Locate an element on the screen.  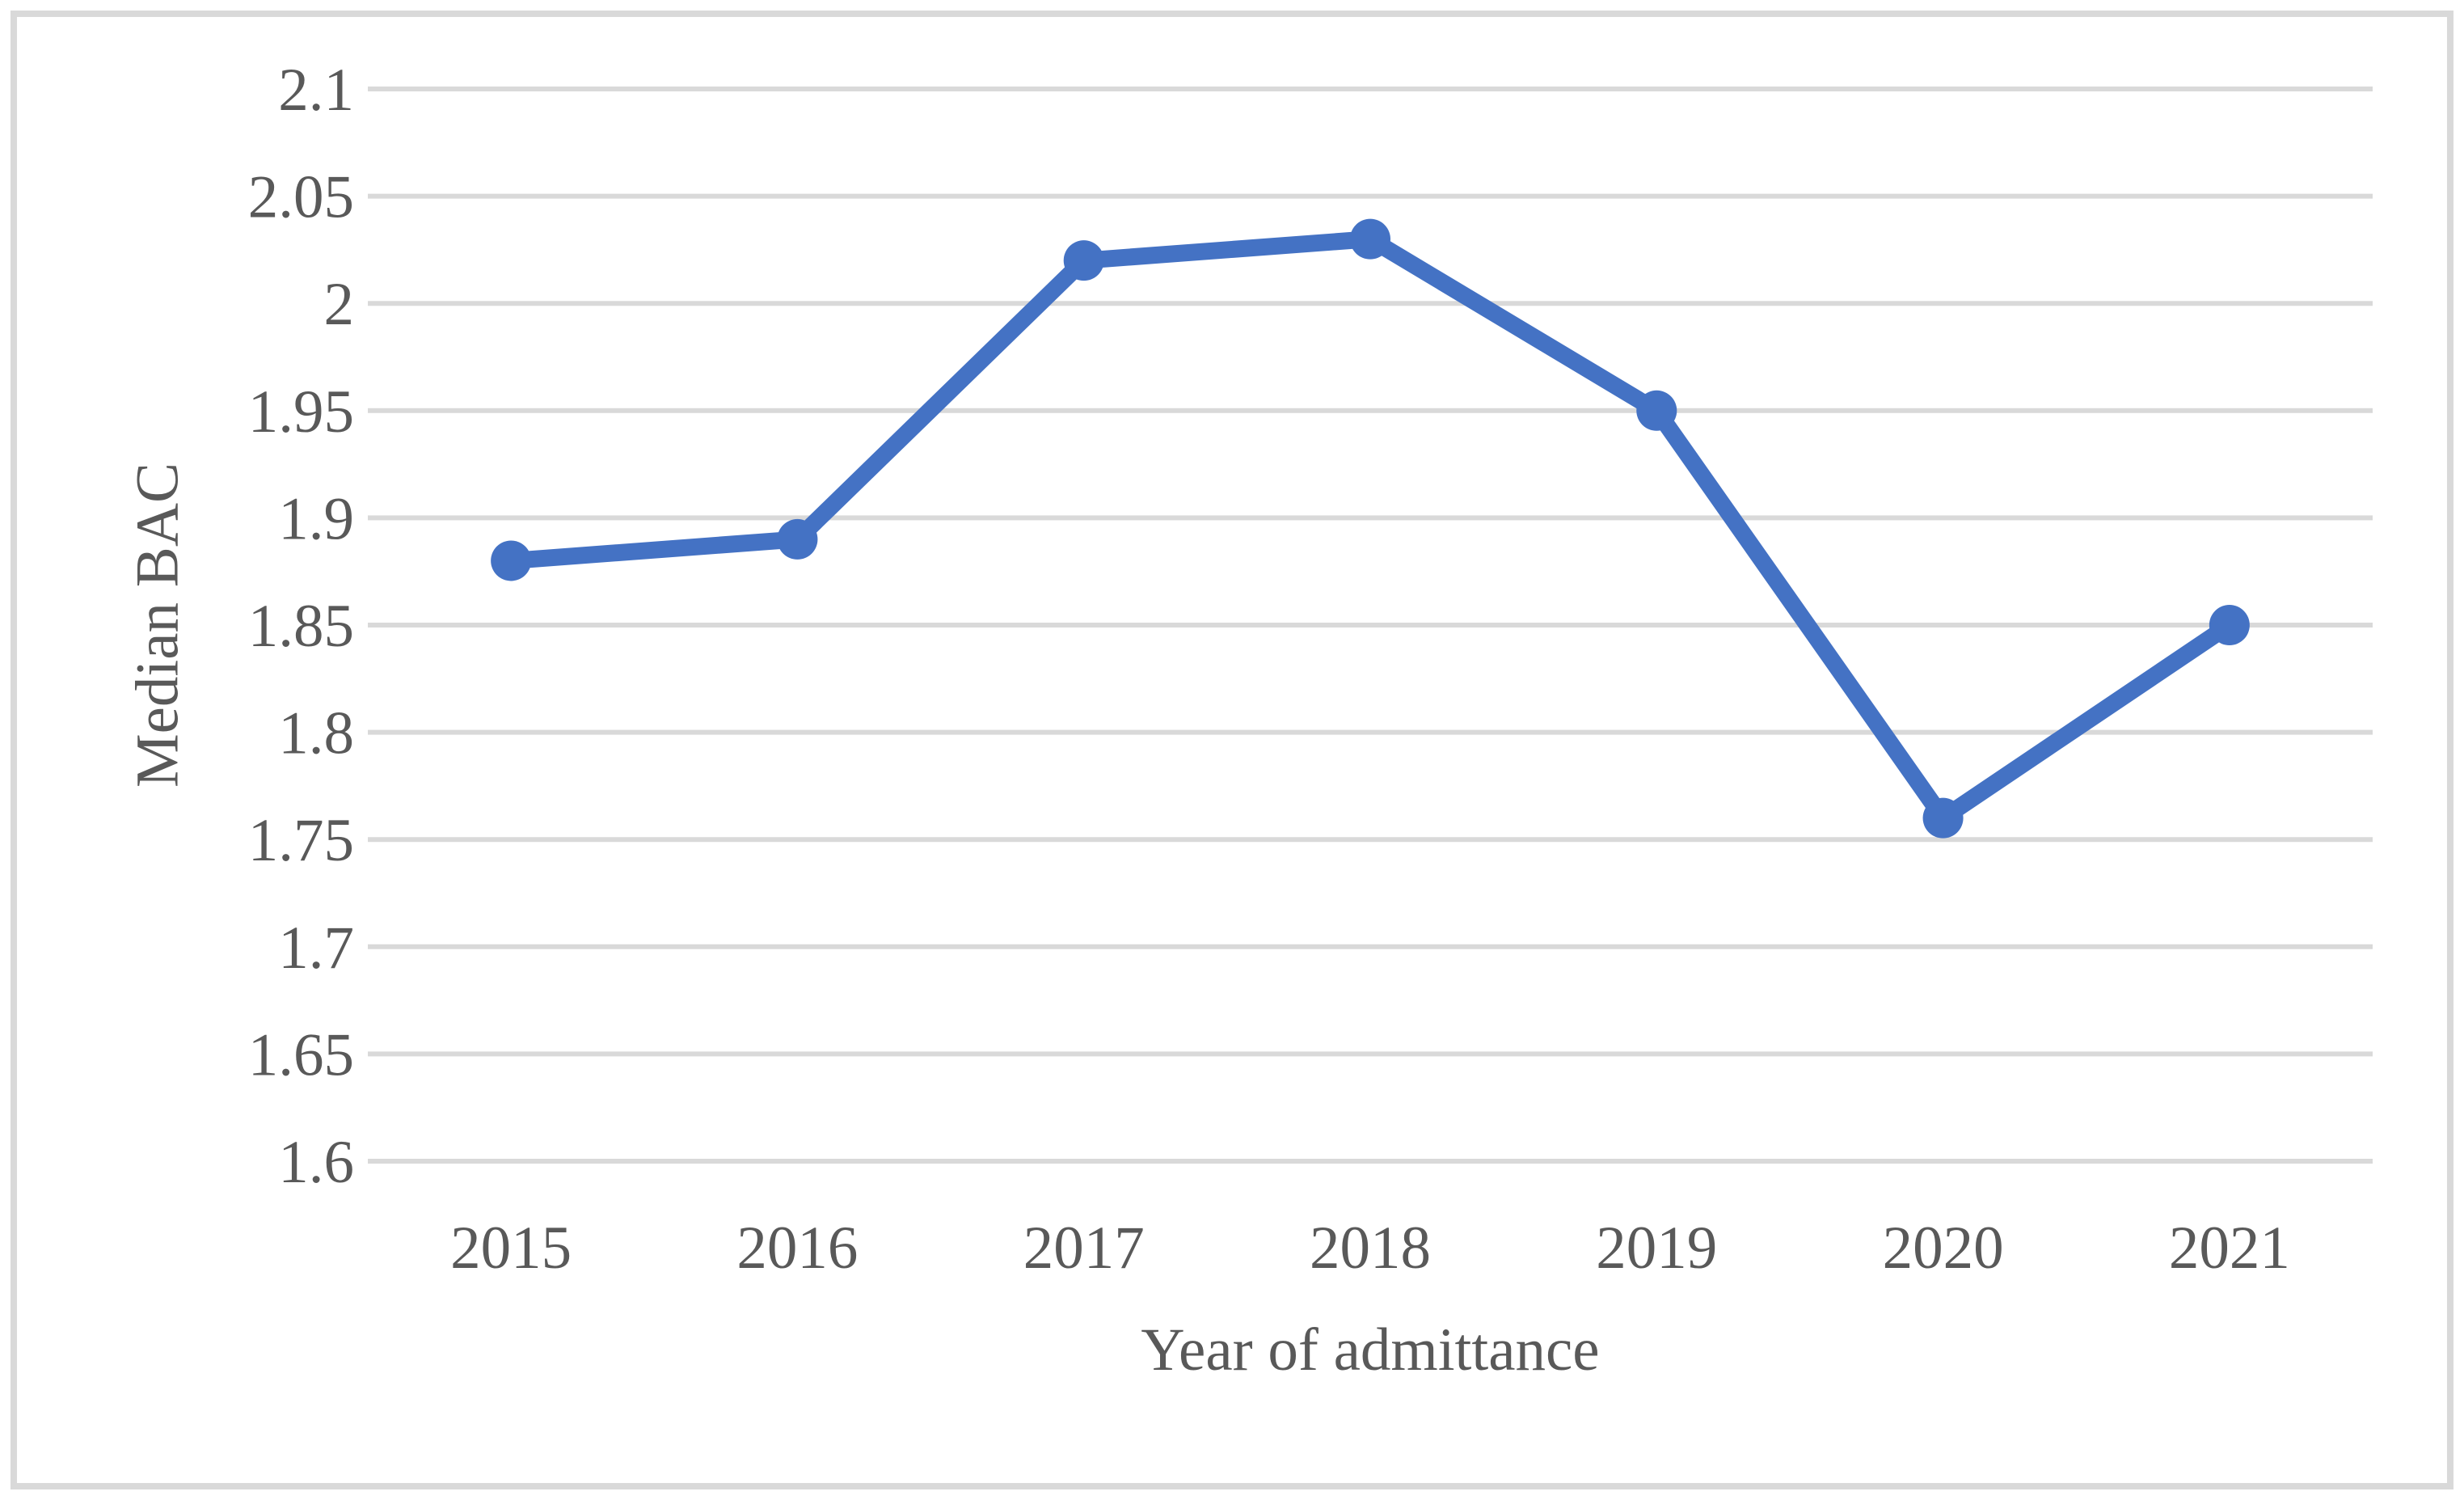
y-tick-label: 1.9 is located at coordinates (316, 518).